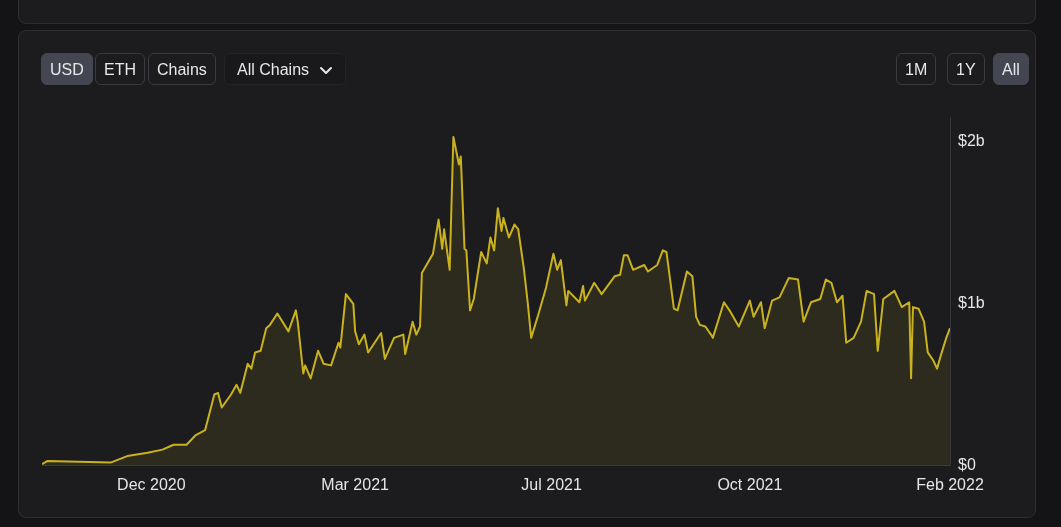 The width and height of the screenshot is (1061, 527). Describe the element at coordinates (950, 484) in the screenshot. I see `x-tick-label: Feb 2022` at that location.